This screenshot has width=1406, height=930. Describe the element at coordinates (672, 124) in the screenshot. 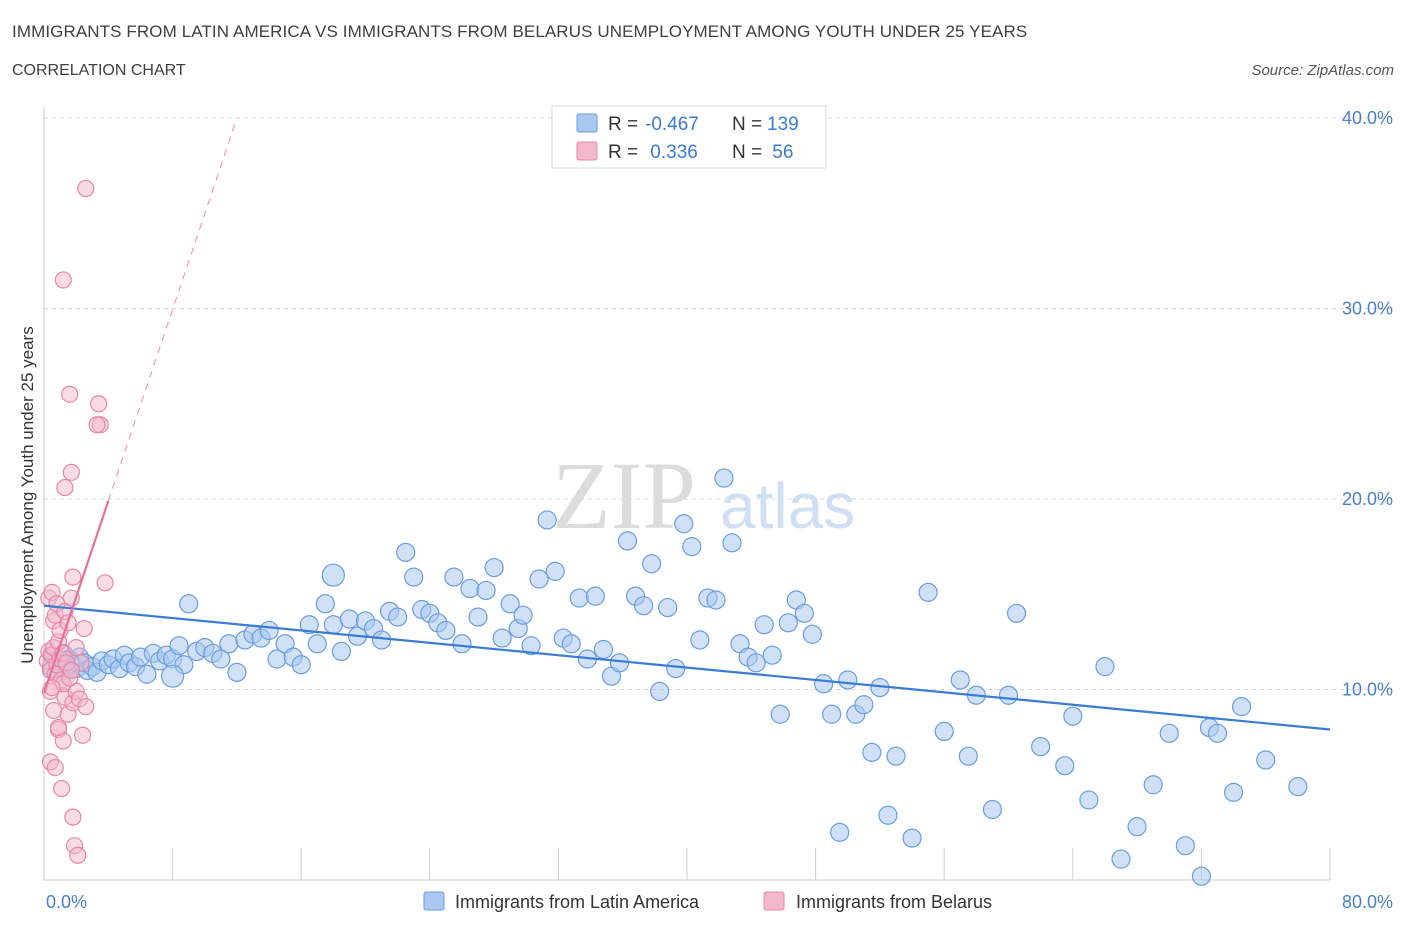

I see `legend-r-value-blue: -0.467` at that location.